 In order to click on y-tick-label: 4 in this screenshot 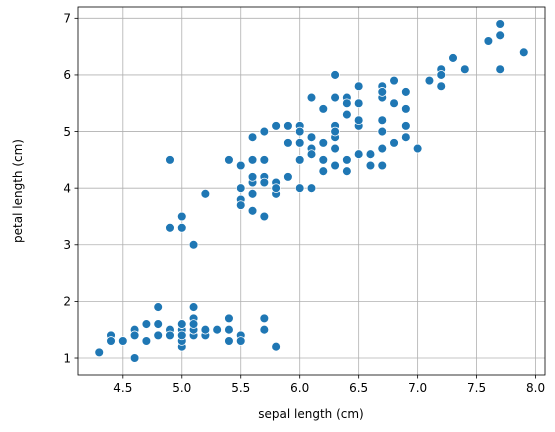, I will do `click(67, 188)`.